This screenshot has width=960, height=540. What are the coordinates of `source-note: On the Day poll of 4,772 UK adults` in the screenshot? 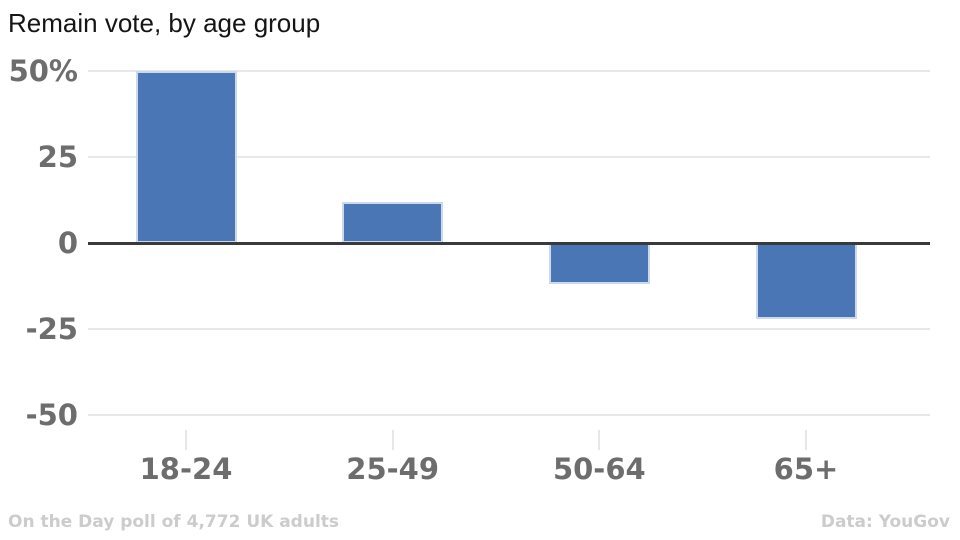 It's located at (174, 522).